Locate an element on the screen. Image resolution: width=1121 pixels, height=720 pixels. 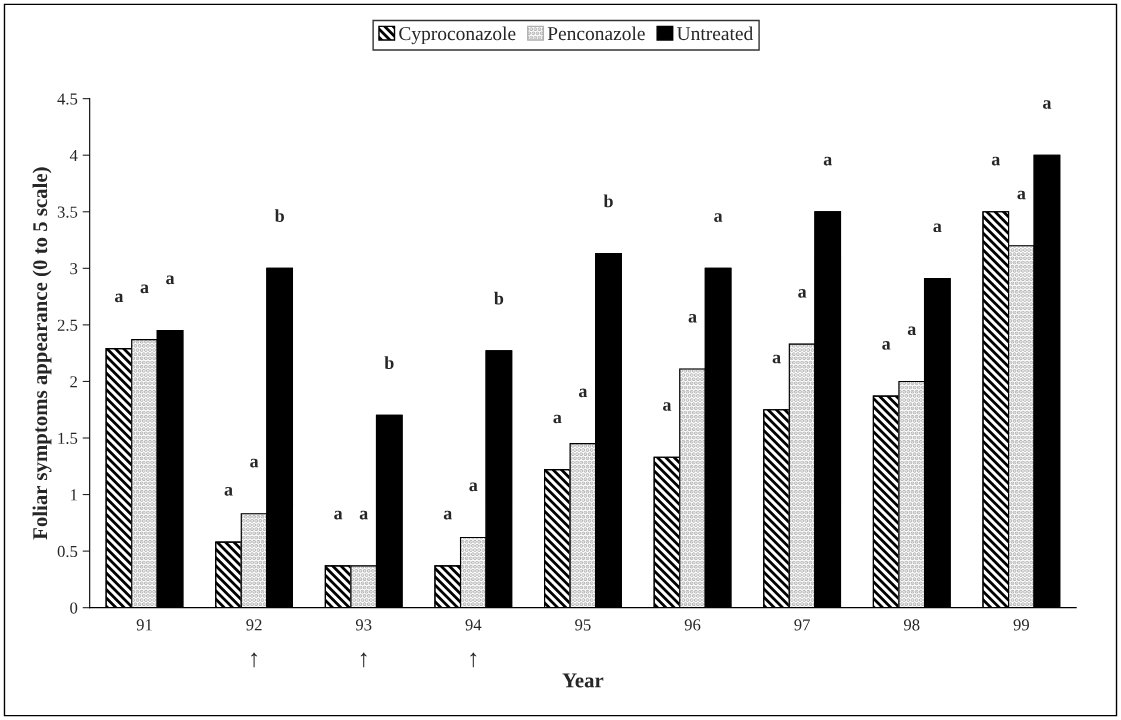
y-tick-label: 1 is located at coordinates (74, 495).